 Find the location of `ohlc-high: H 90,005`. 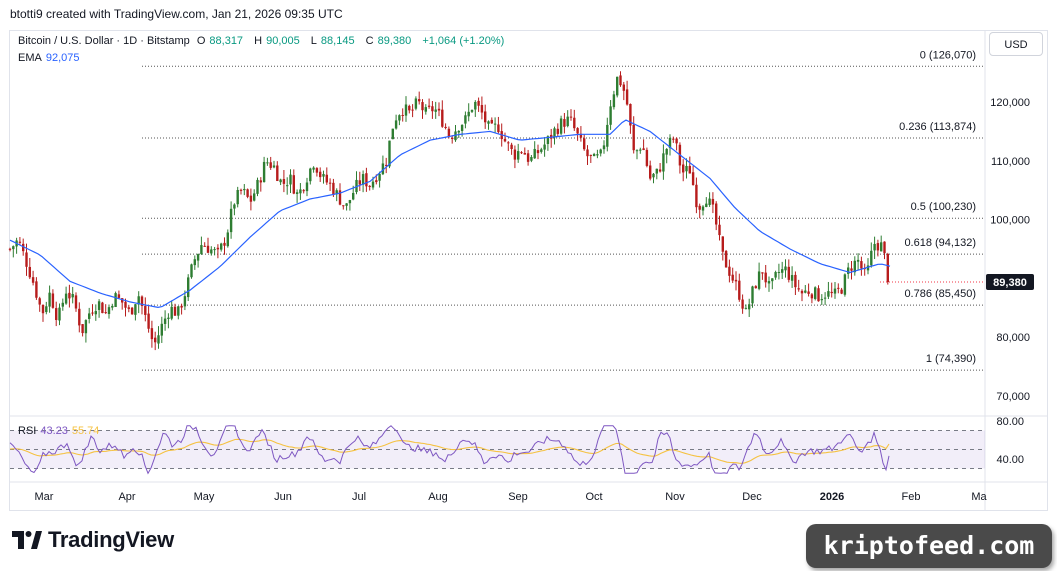

ohlc-high: H 90,005 is located at coordinates (277, 41).